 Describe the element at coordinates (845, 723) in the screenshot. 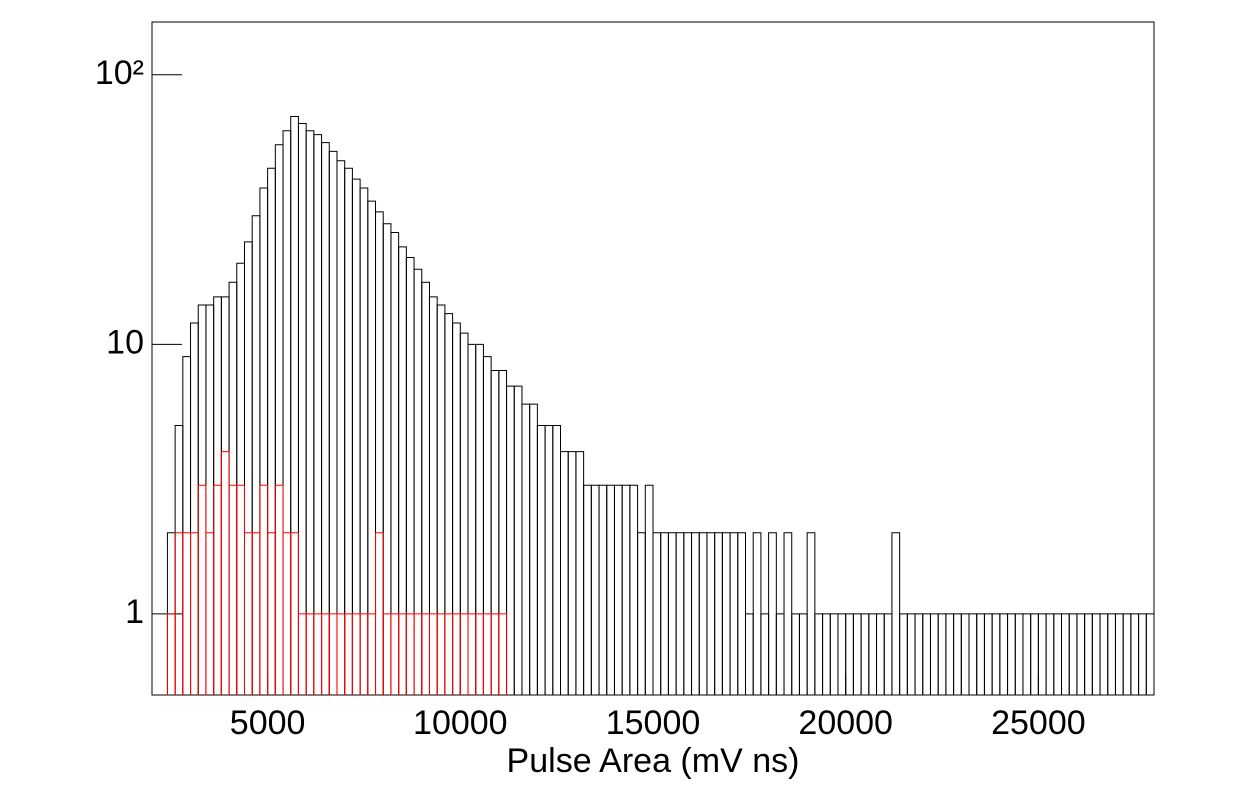

I see `x-tick-label: 20000` at that location.